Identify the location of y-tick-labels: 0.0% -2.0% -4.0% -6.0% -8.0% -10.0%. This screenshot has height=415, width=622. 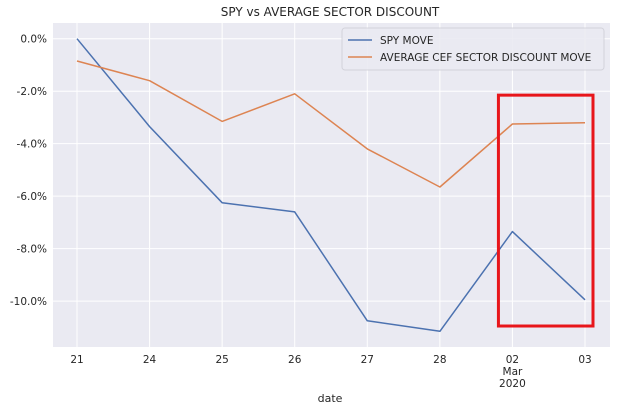
(28, 171).